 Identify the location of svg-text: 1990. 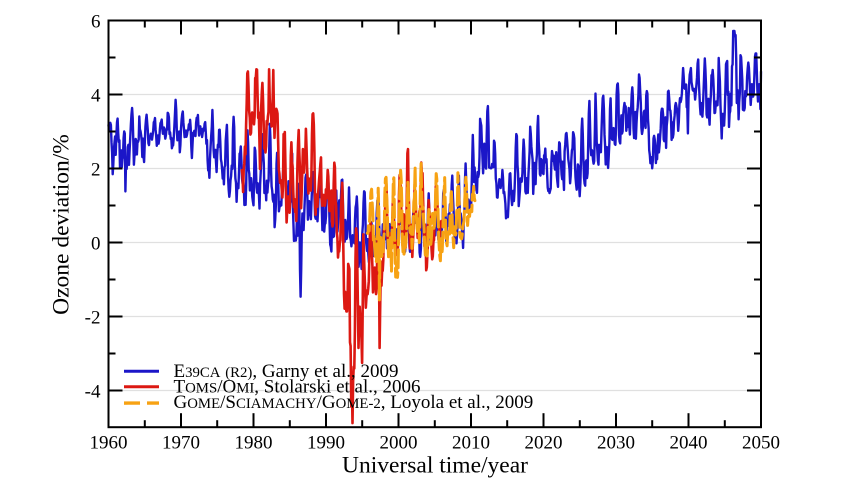
(326, 443).